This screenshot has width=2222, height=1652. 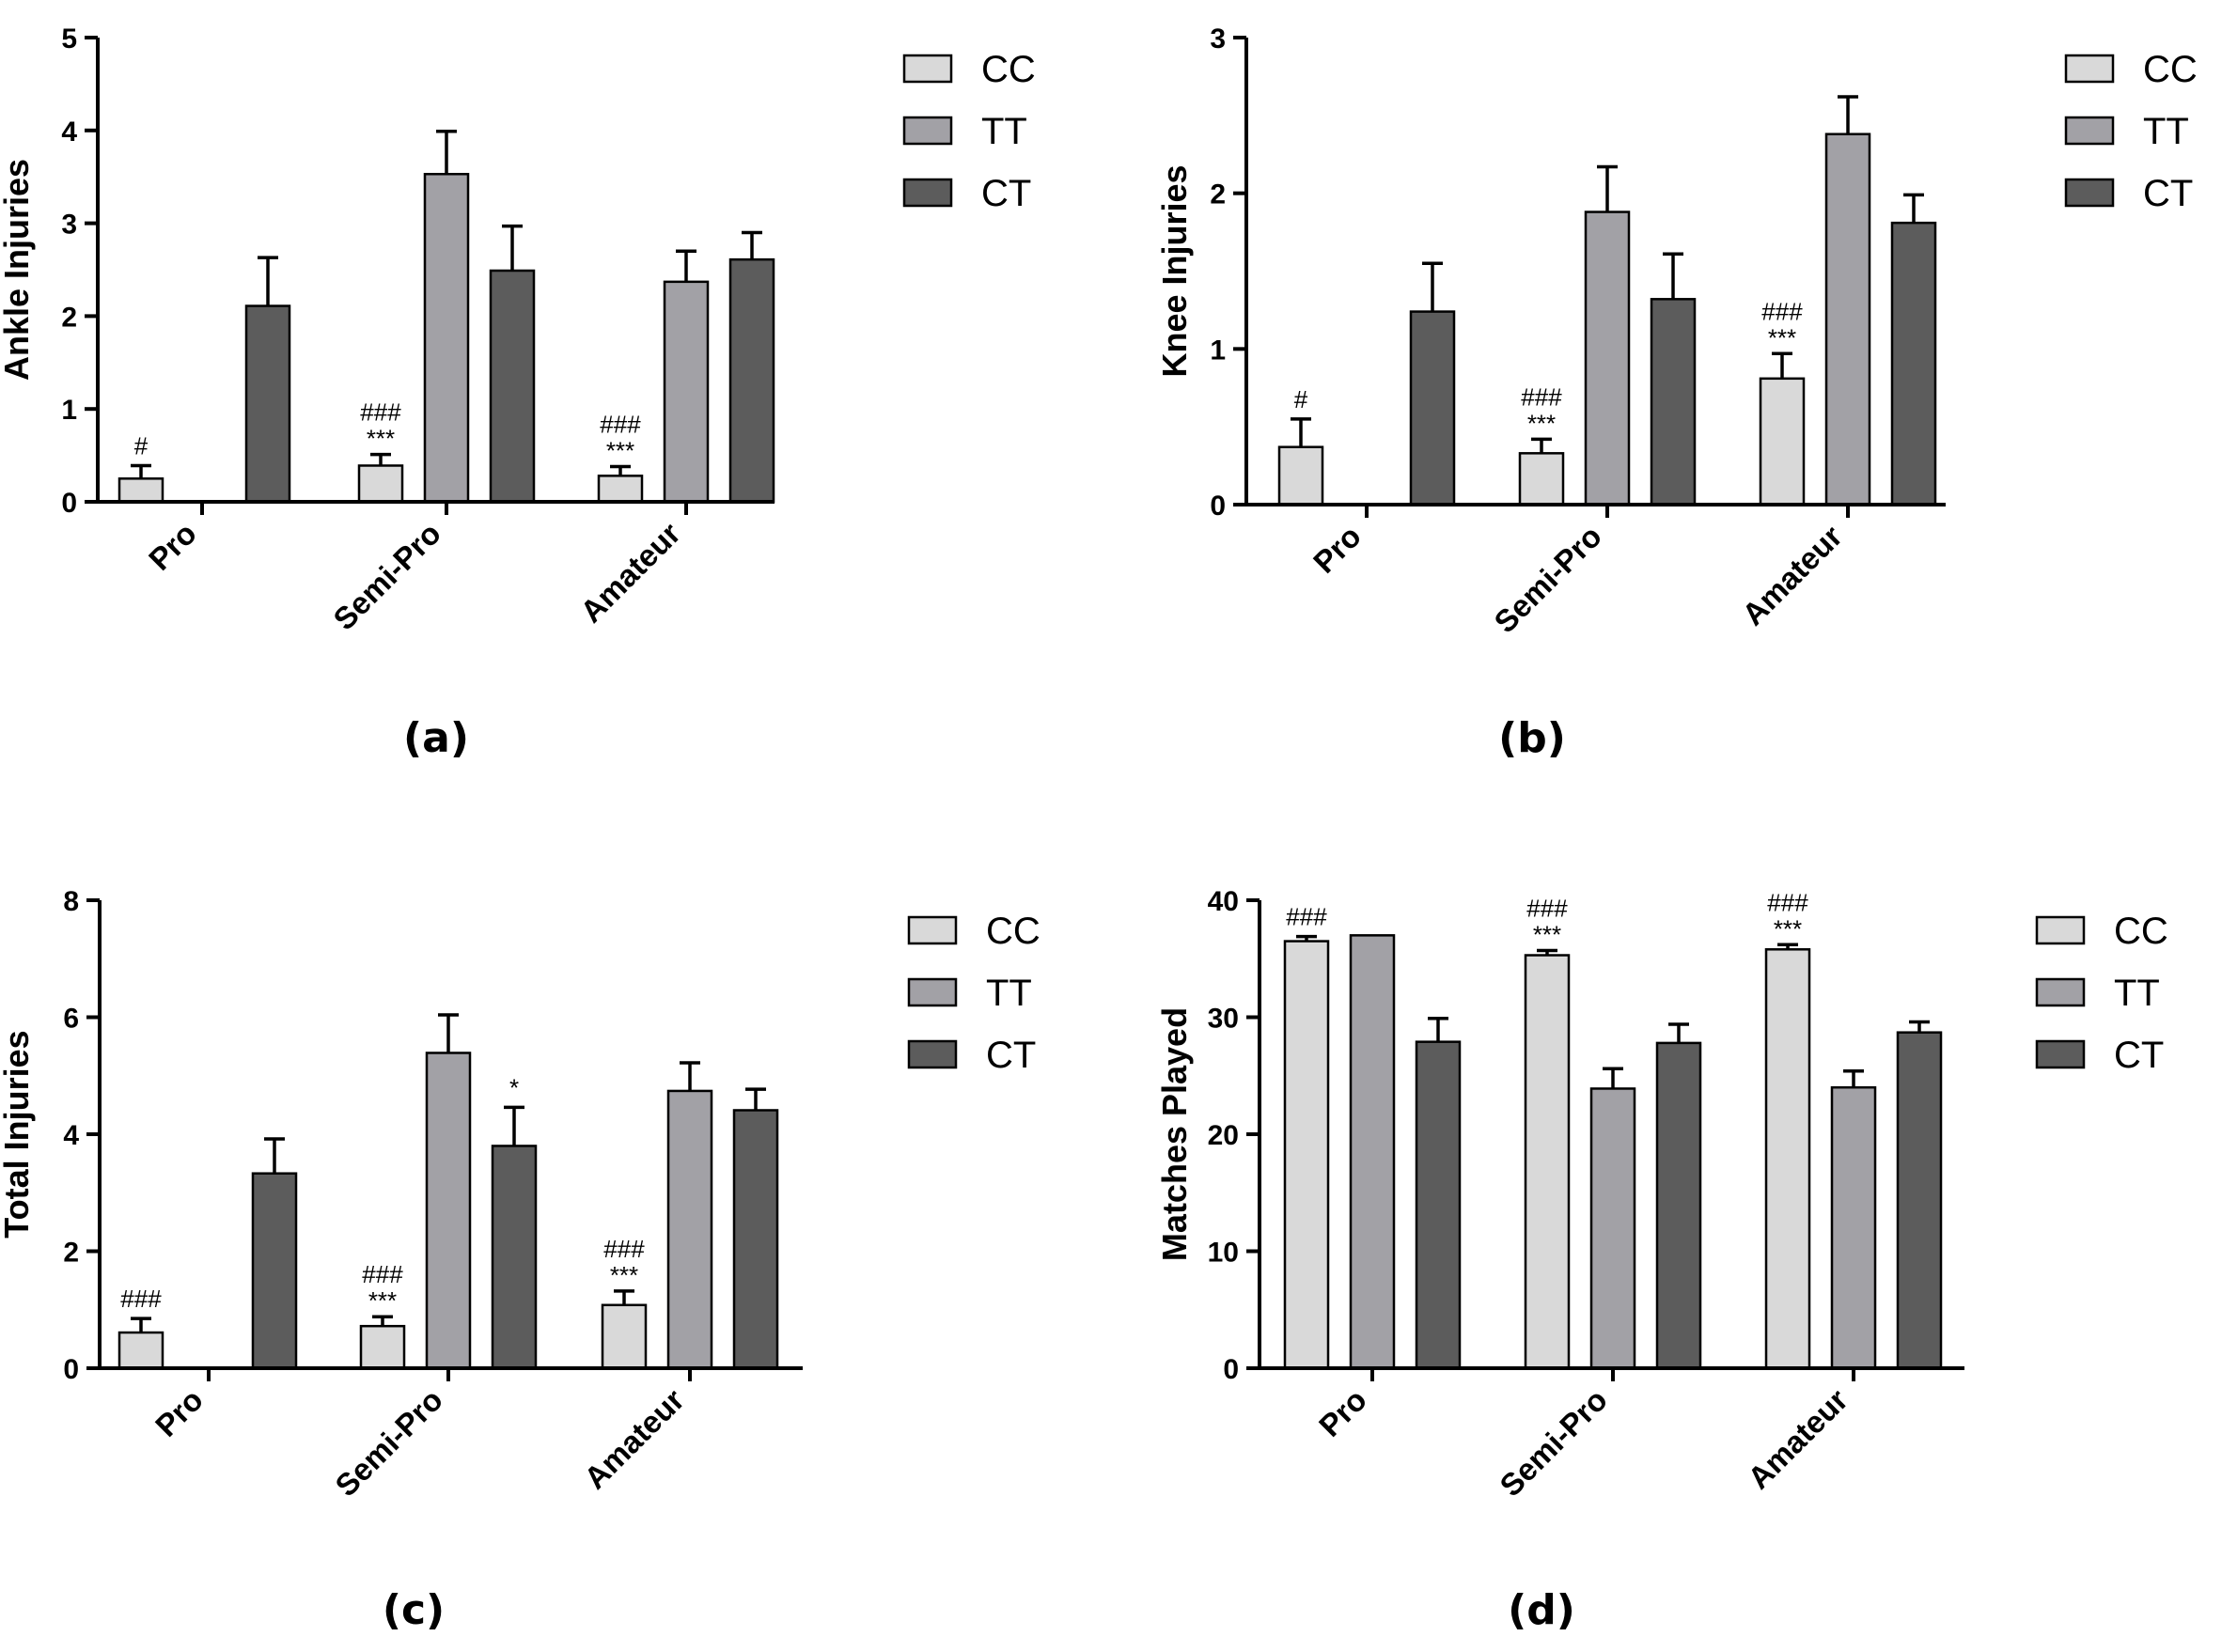 I want to click on y-axis-title: Total Injuries, so click(x=18, y=1134).